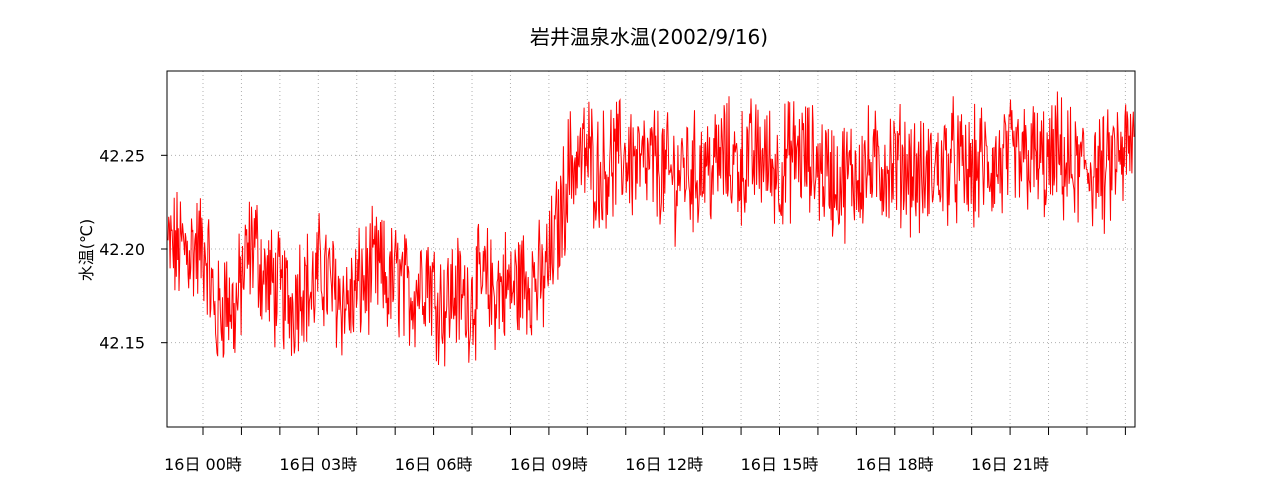  What do you see at coordinates (780, 464) in the screenshot?
I see `x-tick-label: 16日 15時` at bounding box center [780, 464].